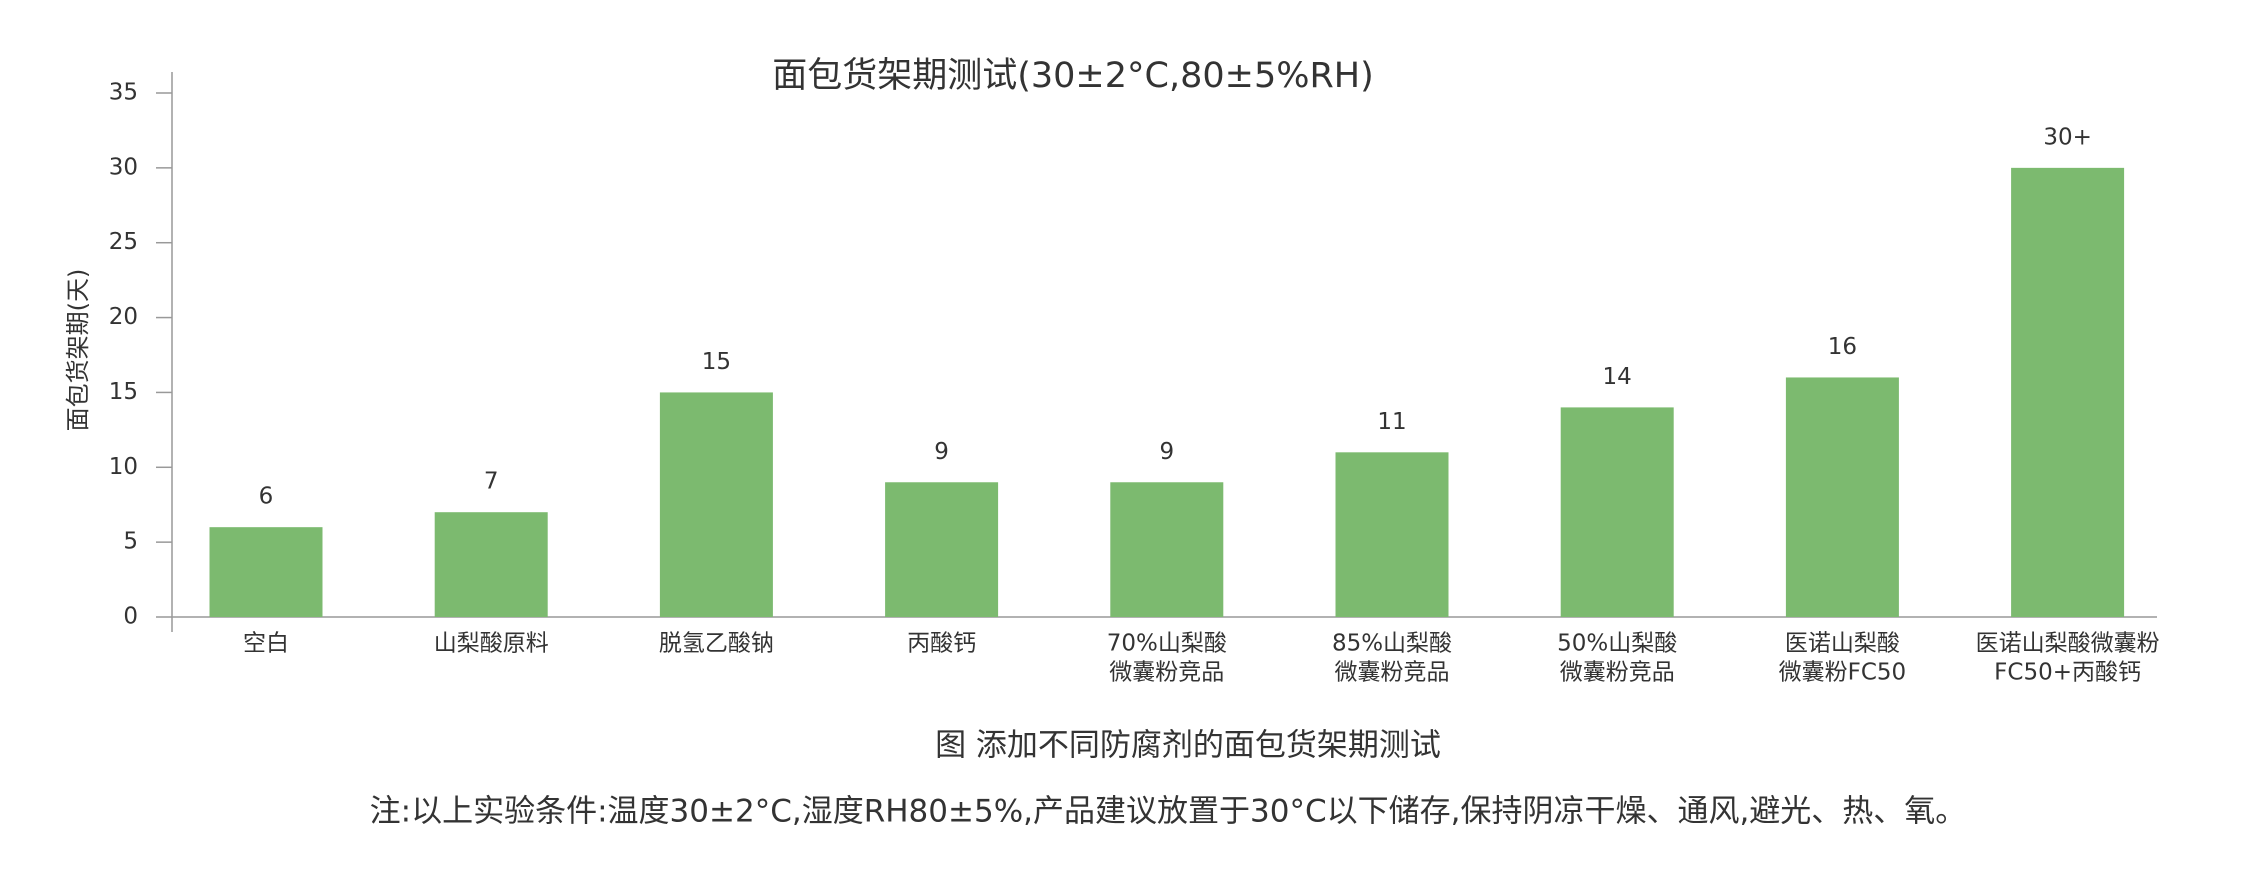 The image size is (2244, 896). I want to click on x-tick-label: 丙酸钙, so click(941, 644).